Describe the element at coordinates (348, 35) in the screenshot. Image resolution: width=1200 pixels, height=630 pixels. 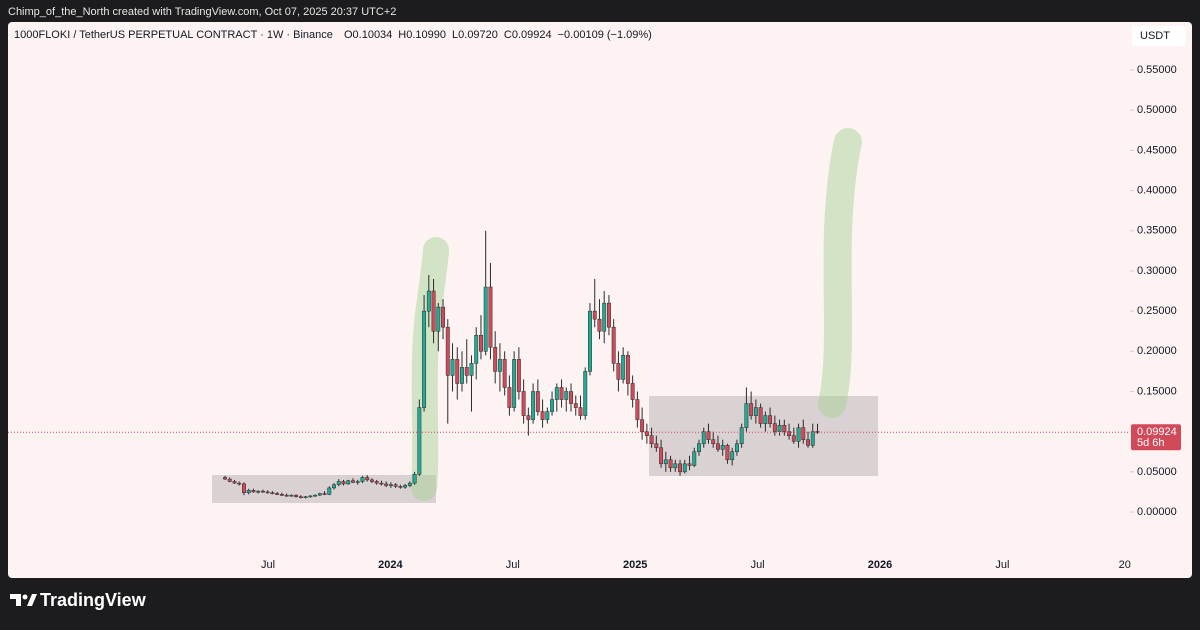
I see `legend-key: O` at that location.